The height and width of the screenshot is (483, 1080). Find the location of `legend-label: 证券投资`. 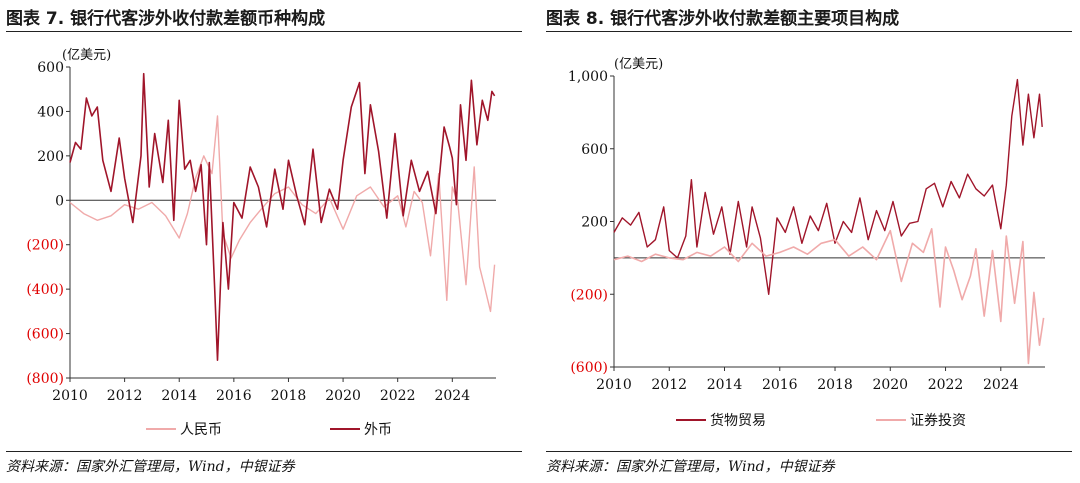

legend-label: 证券投资 is located at coordinates (938, 421).